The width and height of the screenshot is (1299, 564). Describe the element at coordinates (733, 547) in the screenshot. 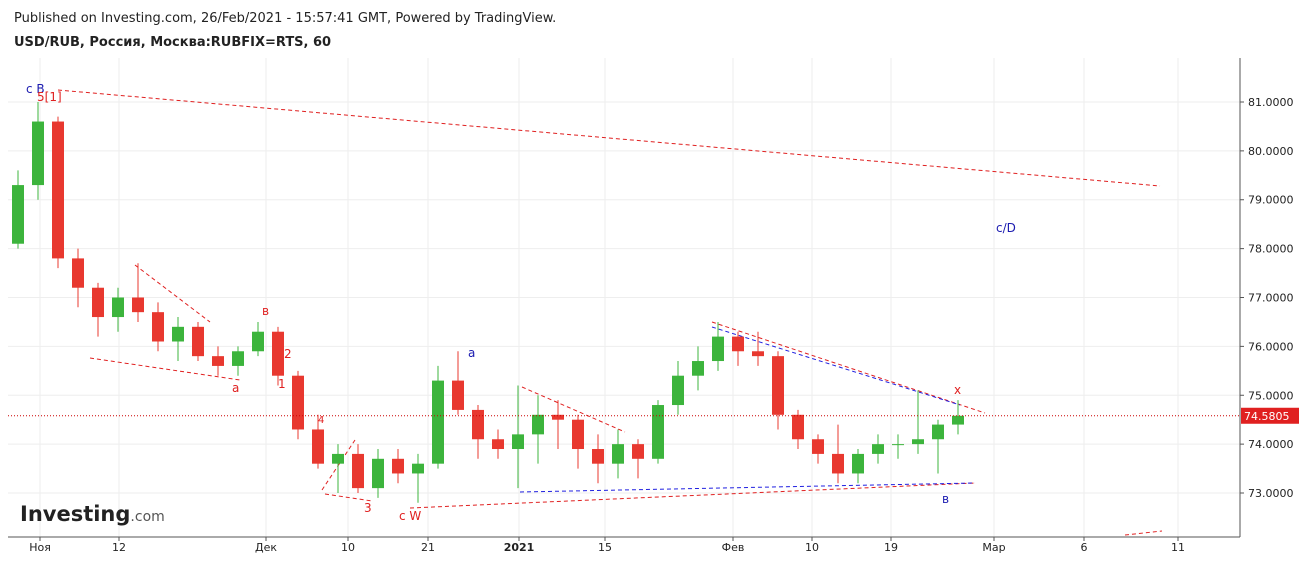

I see `x-tick-label: Фев` at that location.